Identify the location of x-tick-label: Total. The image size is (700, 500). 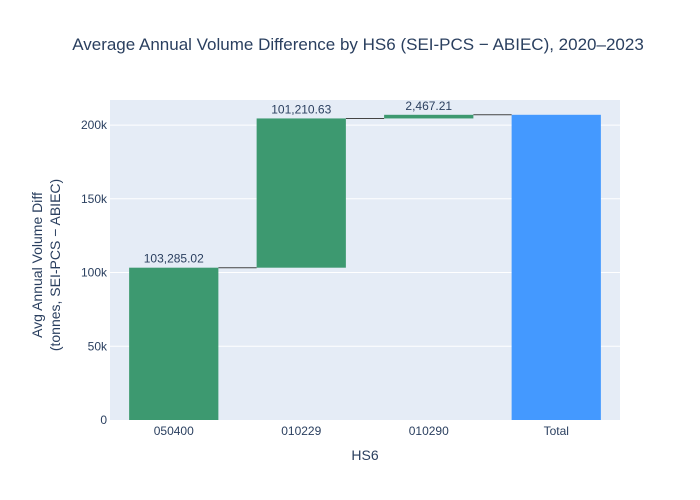
(556, 431).